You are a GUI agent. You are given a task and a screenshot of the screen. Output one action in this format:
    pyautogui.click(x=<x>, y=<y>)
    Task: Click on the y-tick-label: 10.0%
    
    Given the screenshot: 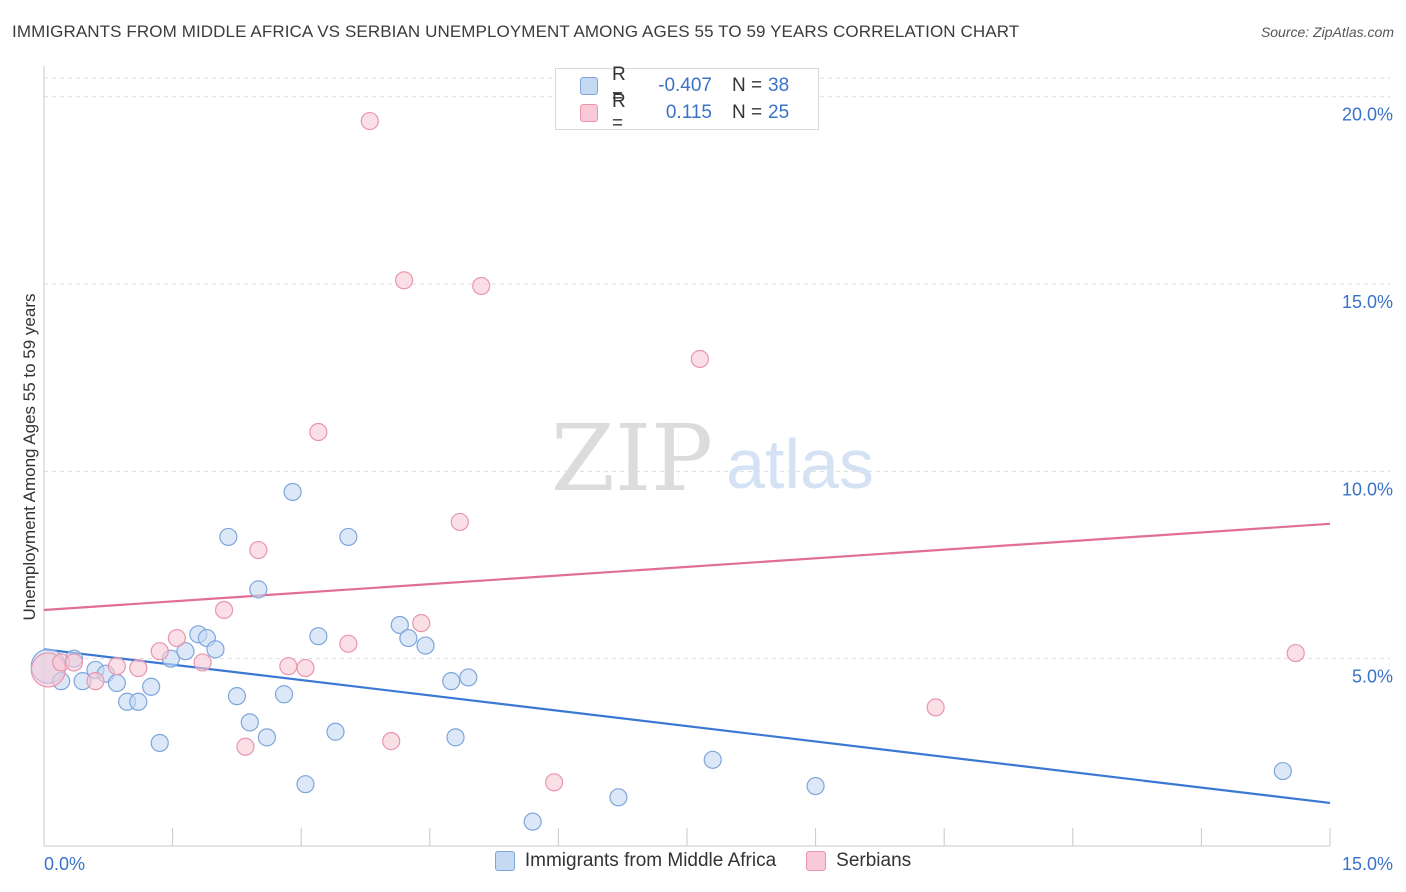 What is the action you would take?
    pyautogui.click(x=1367, y=489)
    